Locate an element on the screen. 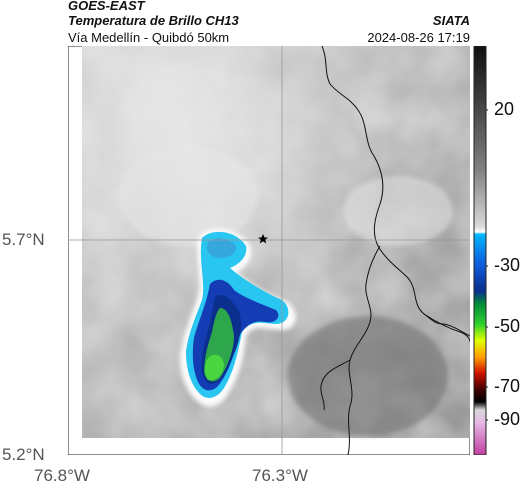 The image size is (526, 491). timestamp: 2024-08-26 17:19 is located at coordinates (418, 37).